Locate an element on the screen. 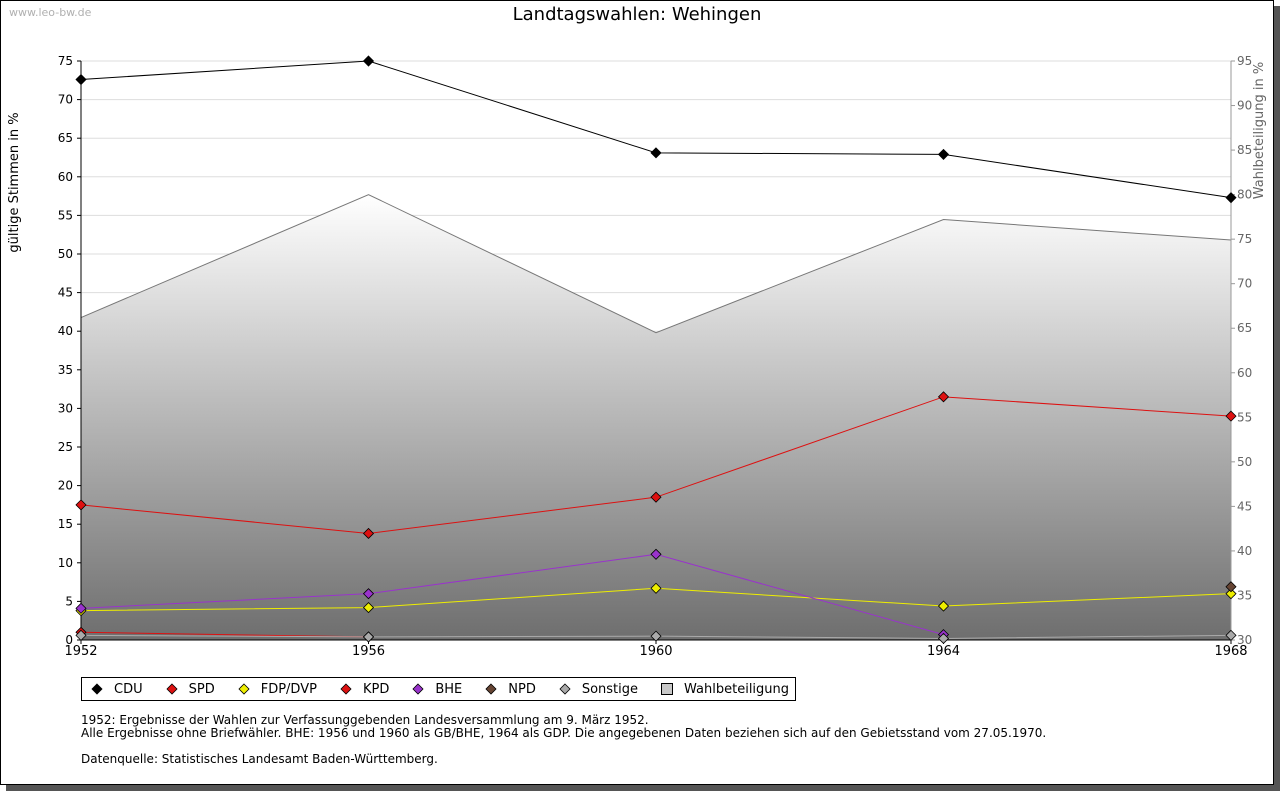  y-tick-label: 30 is located at coordinates (65, 408).